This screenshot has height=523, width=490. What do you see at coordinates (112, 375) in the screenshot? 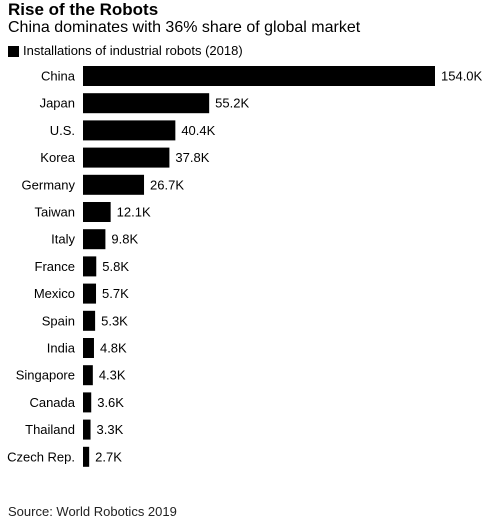
I see `value-label-singapore: 4.3K` at bounding box center [112, 375].